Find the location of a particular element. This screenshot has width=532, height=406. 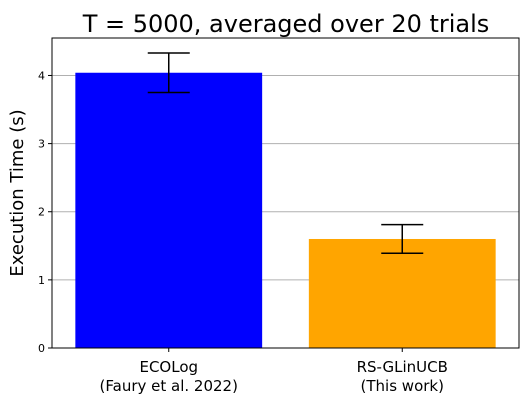

x-tick-label: ECOLog is located at coordinates (168, 367).